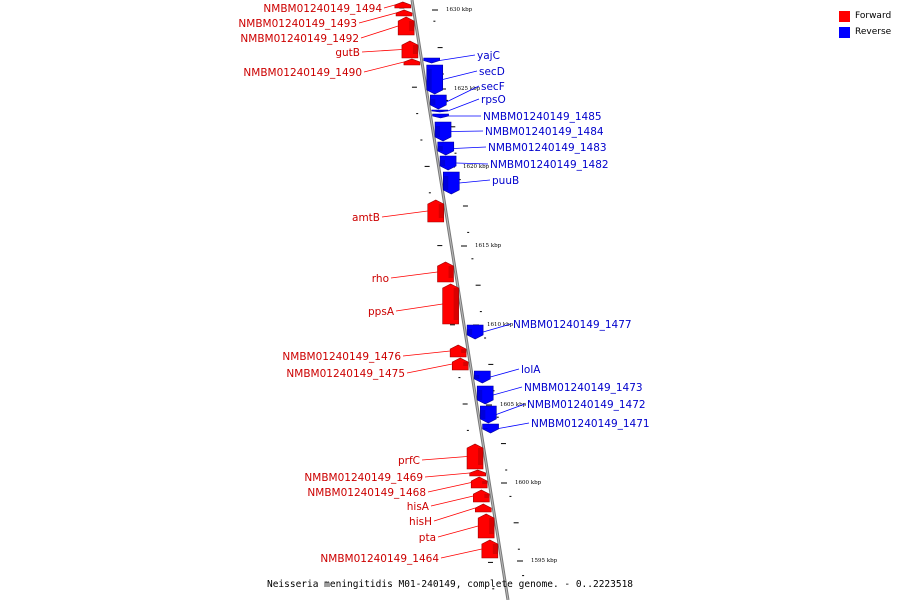 The width and height of the screenshot is (900, 600). I want to click on gene-label-yajC: yajC, so click(488, 56).